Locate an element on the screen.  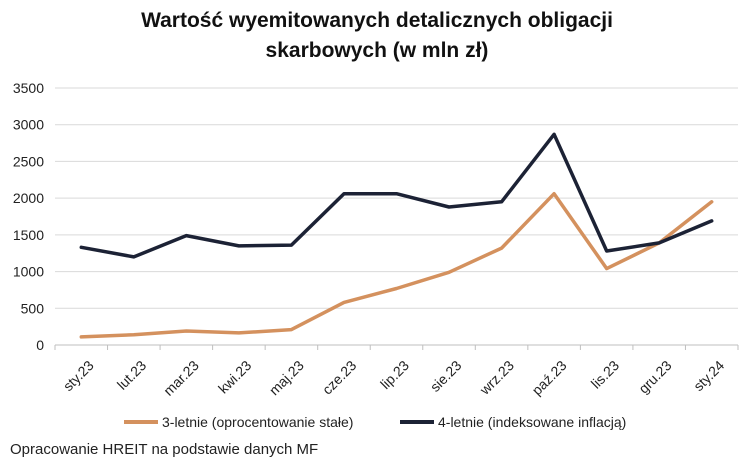
legend-item-3-letnie: 3-letnie (oprocentowanie stałe) is located at coordinates (238, 422).